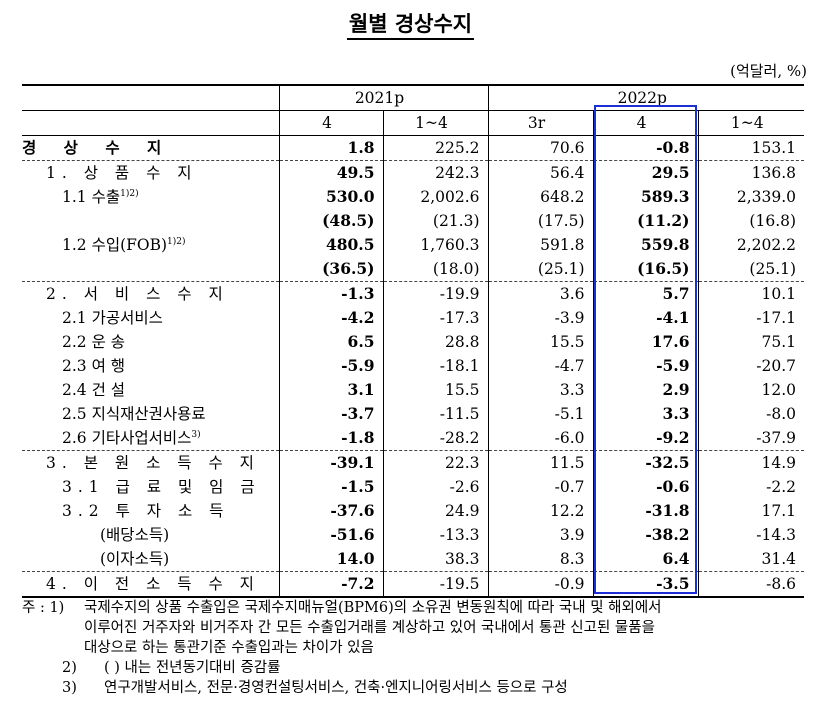 The image size is (821, 718). What do you see at coordinates (751, 318) in the screenshot?
I see `cell-value: -17.1` at bounding box center [751, 318].